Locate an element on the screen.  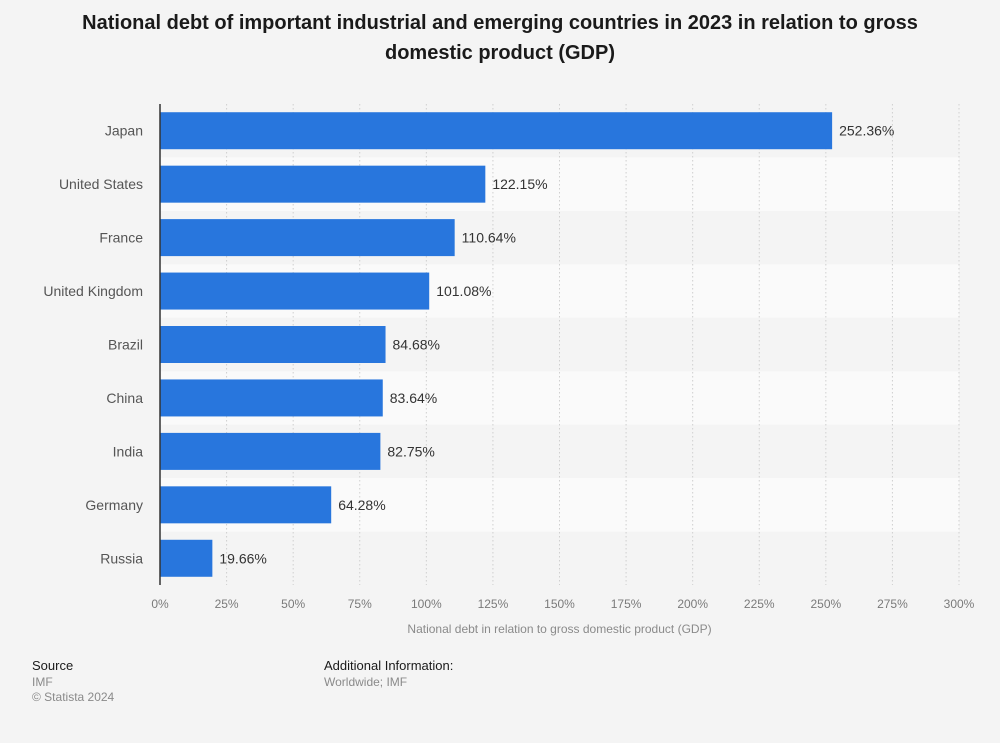
value-label: 84.68% is located at coordinates (416, 345).